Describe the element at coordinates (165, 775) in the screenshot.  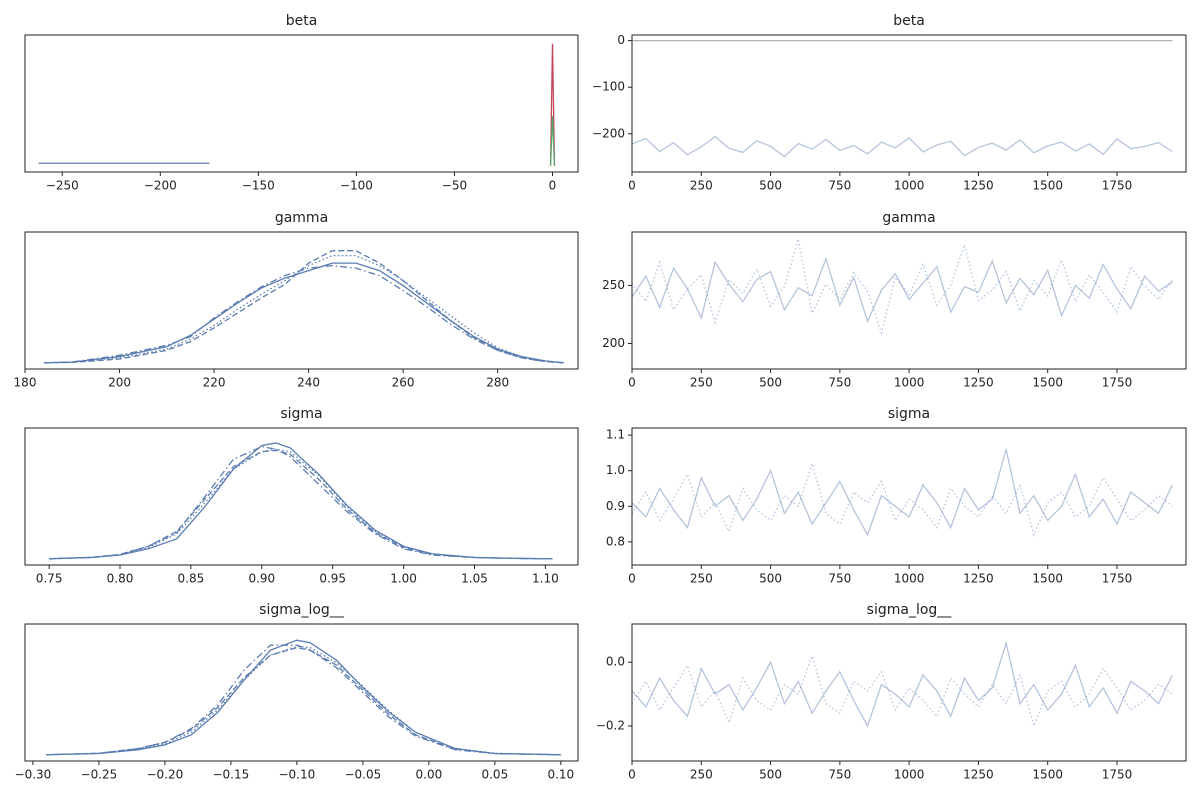
I see `x-tick-label: −0.20` at that location.